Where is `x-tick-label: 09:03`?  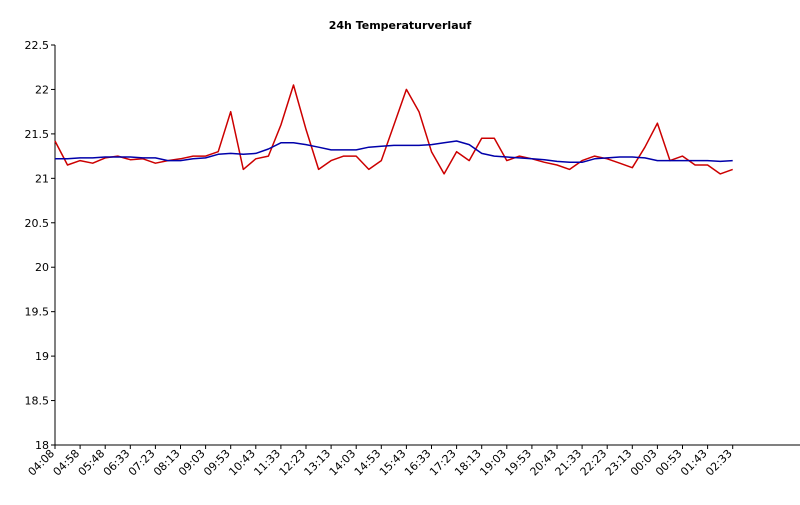 x-tick-label: 09:03 is located at coordinates (192, 463).